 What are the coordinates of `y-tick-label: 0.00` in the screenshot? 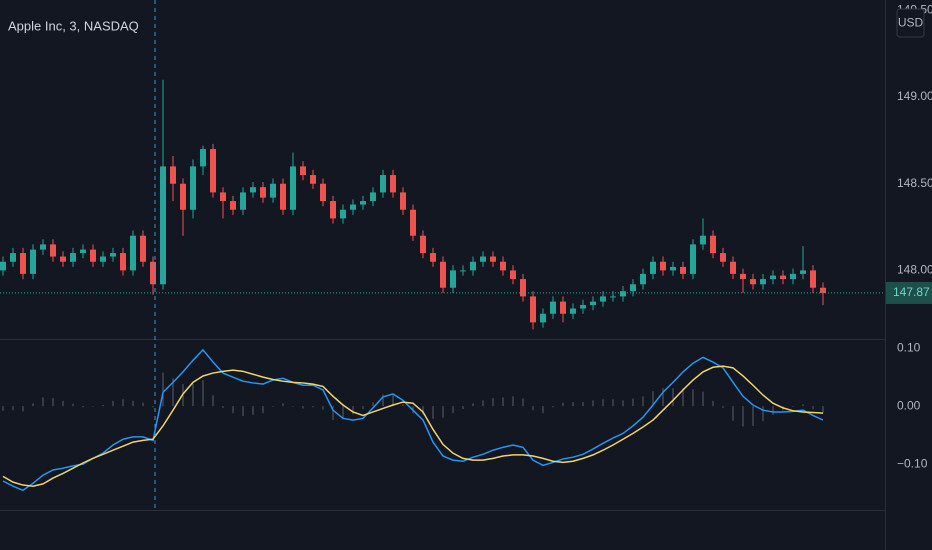 It's located at (909, 405).